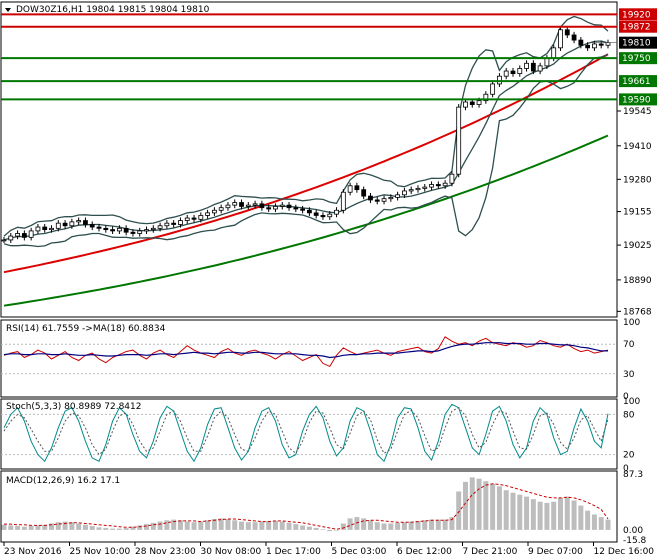 Image resolution: width=660 pixels, height=560 pixels. I want to click on stoch-axis-label-0: 0, so click(626, 469).